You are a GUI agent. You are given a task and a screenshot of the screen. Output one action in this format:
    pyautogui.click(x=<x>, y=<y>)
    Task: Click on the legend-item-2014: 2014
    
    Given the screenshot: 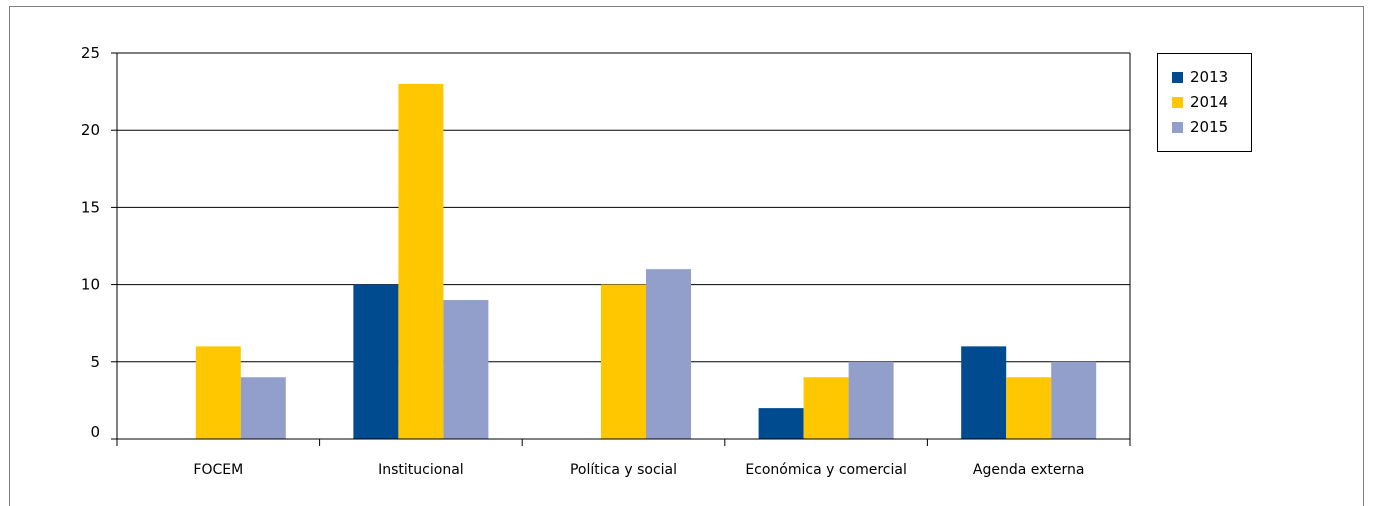 What is the action you would take?
    pyautogui.click(x=1200, y=102)
    